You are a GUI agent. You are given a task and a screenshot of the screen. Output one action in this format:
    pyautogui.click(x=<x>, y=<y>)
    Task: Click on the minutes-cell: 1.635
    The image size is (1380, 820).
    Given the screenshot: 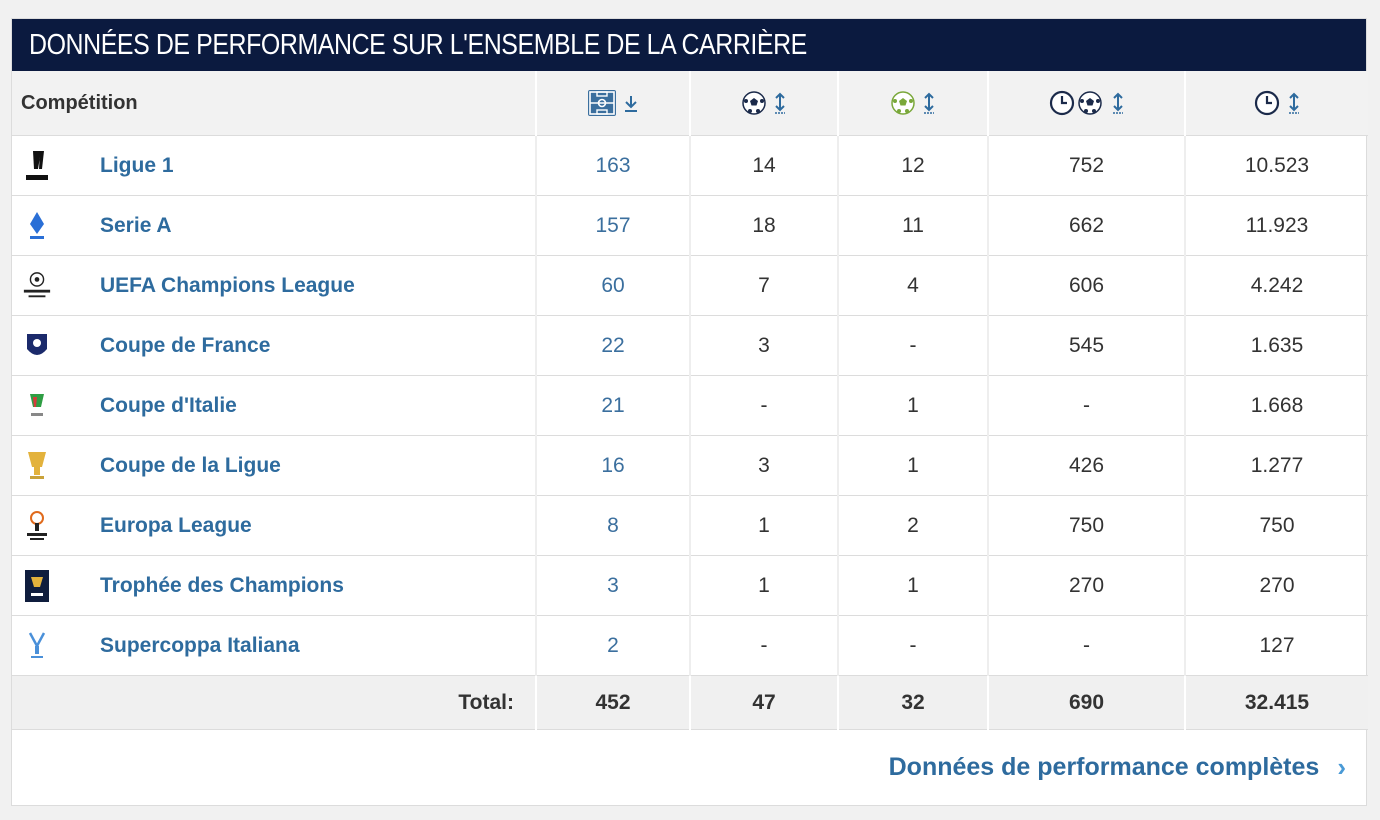 What is the action you would take?
    pyautogui.click(x=1276, y=345)
    